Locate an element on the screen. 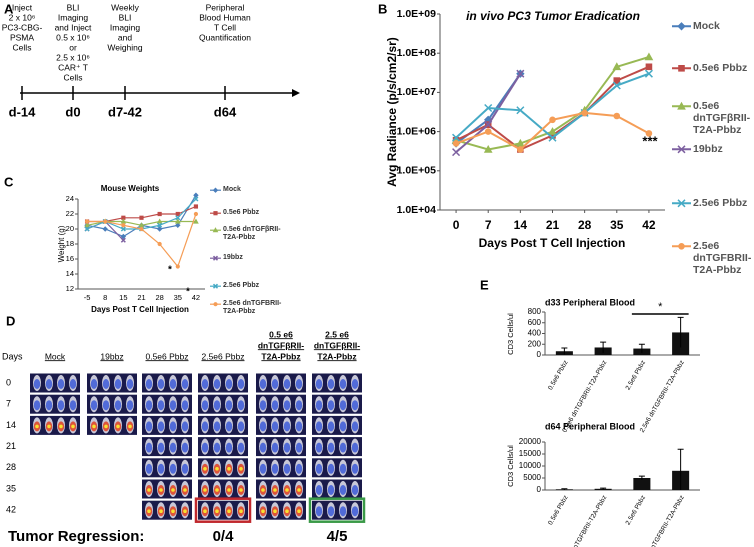 This screenshot has width=754, height=547. y-axis-title: CD3 Cells/ul is located at coordinates (510, 334).